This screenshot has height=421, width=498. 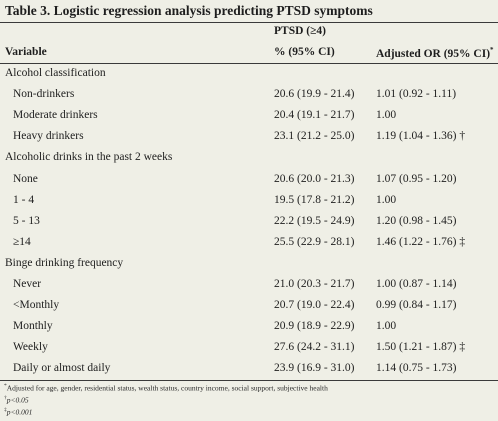 What do you see at coordinates (421, 347) in the screenshot?
I see `adjusted-or-cell: 1.50 (1.21 - 1.87) ‡` at bounding box center [421, 347].